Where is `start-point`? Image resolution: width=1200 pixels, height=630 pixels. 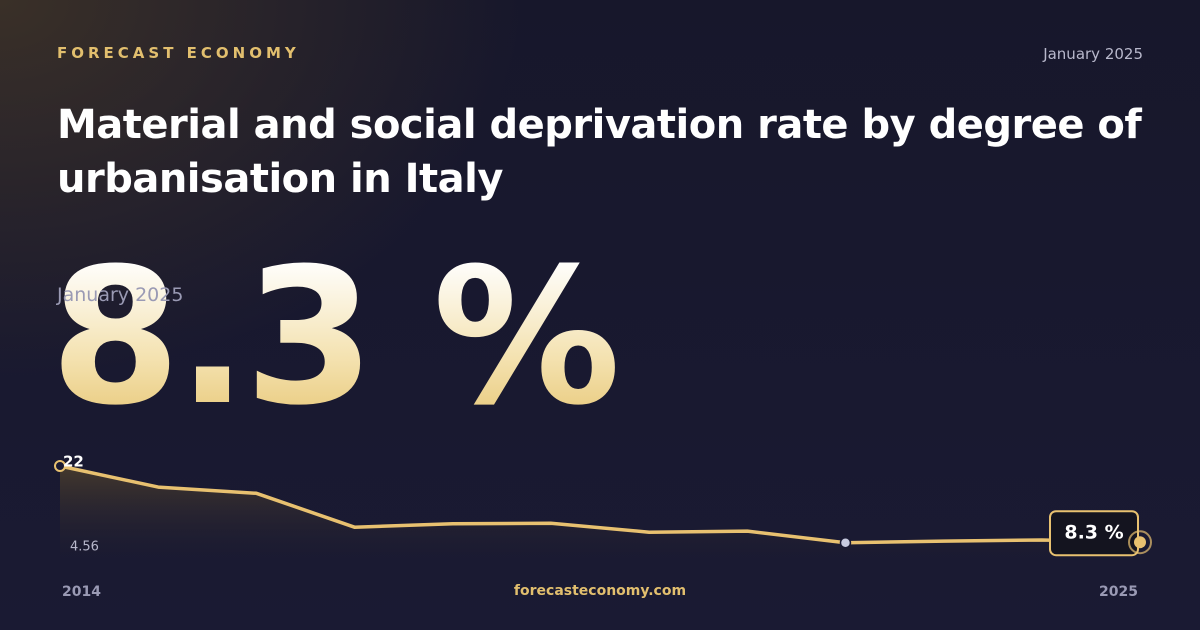 start-point is located at coordinates (60, 466).